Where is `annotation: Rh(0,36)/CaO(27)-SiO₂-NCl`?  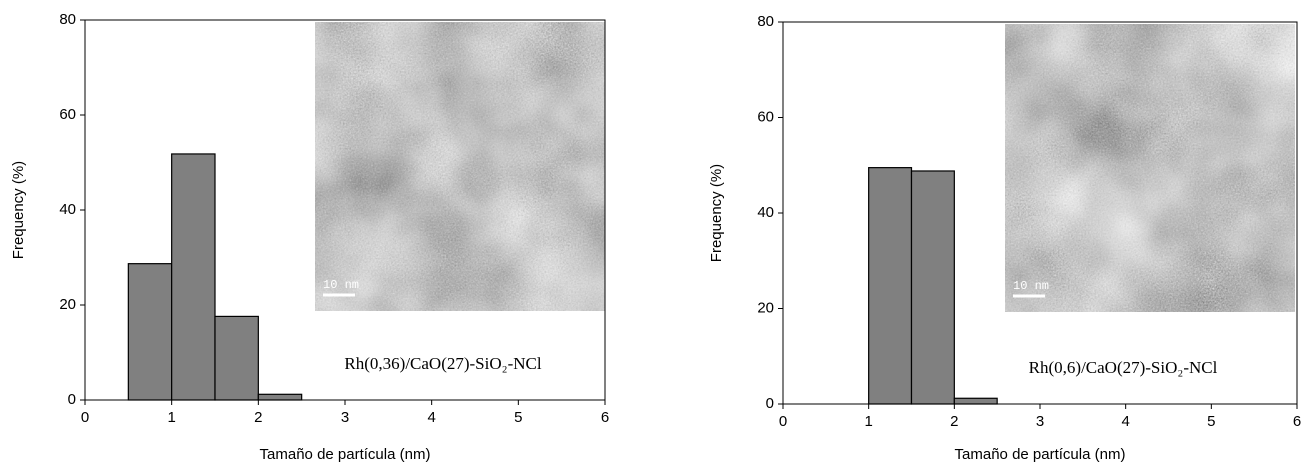 annotation: Rh(0,36)/CaO(27)-SiO₂-NCl is located at coordinates (442, 363).